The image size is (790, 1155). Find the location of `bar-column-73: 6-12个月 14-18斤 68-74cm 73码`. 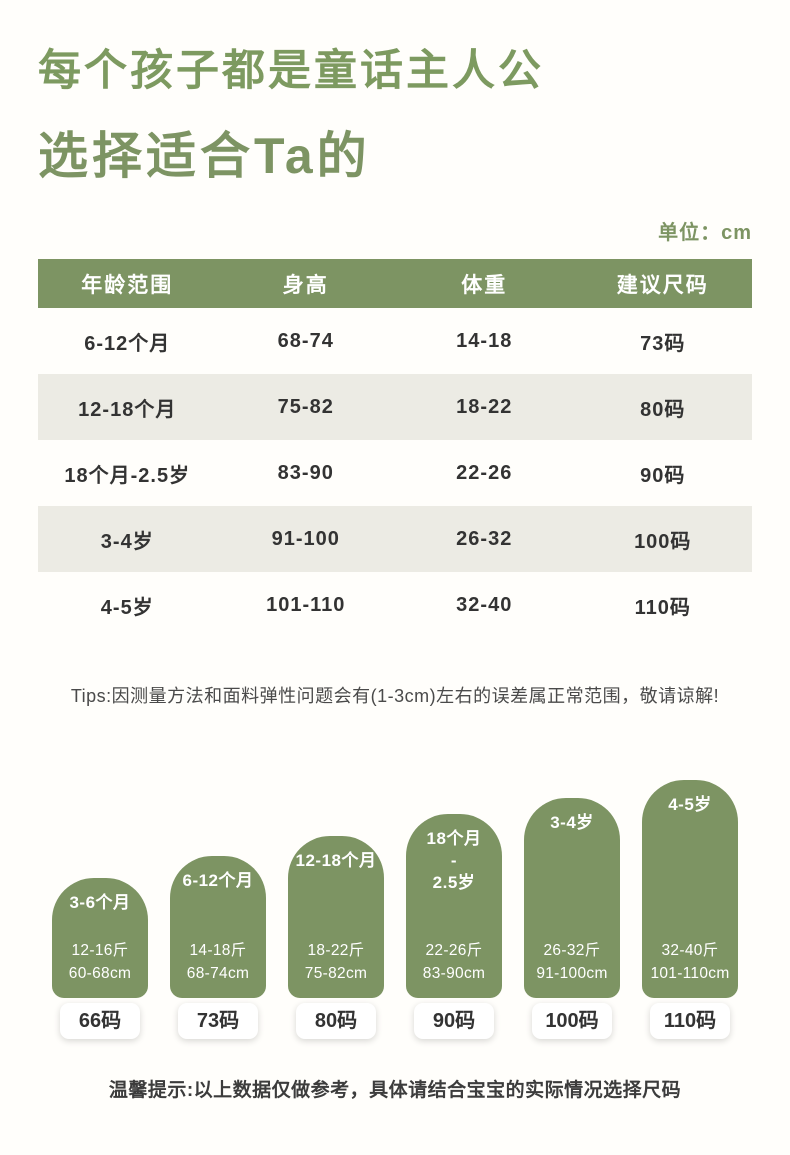

bar-column-73: 6-12个月 14-18斤 68-74cm 73码 is located at coordinates (218, 947).